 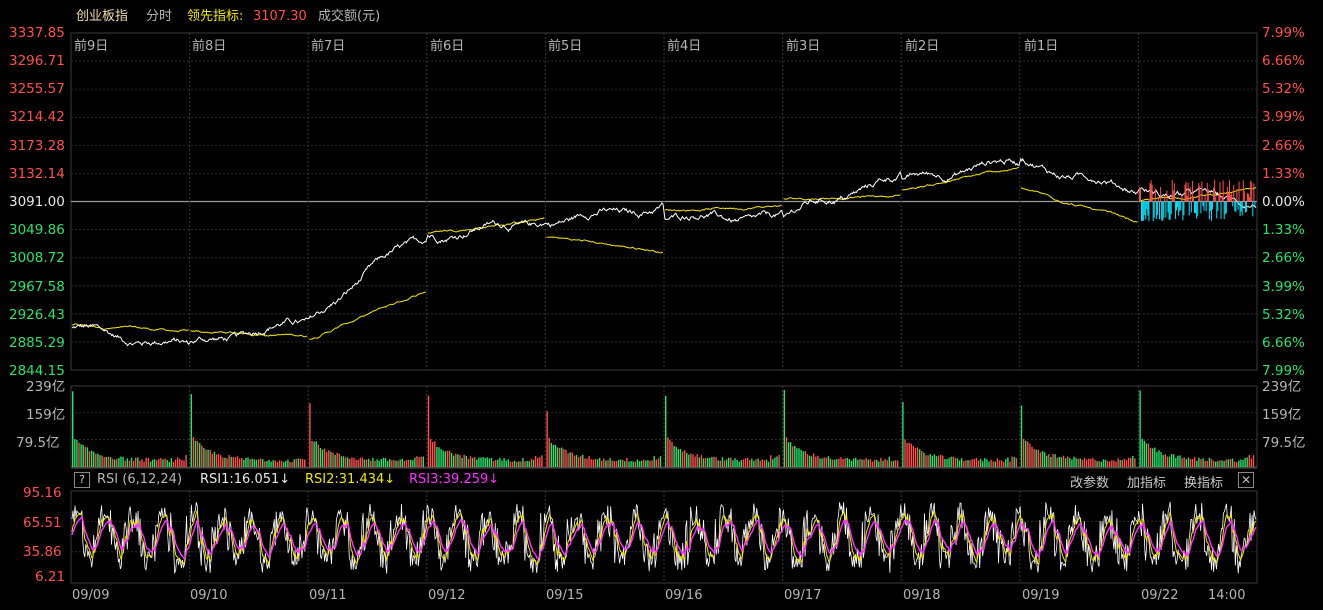 What do you see at coordinates (82, 480) in the screenshot?
I see `help-icon: ?` at bounding box center [82, 480].